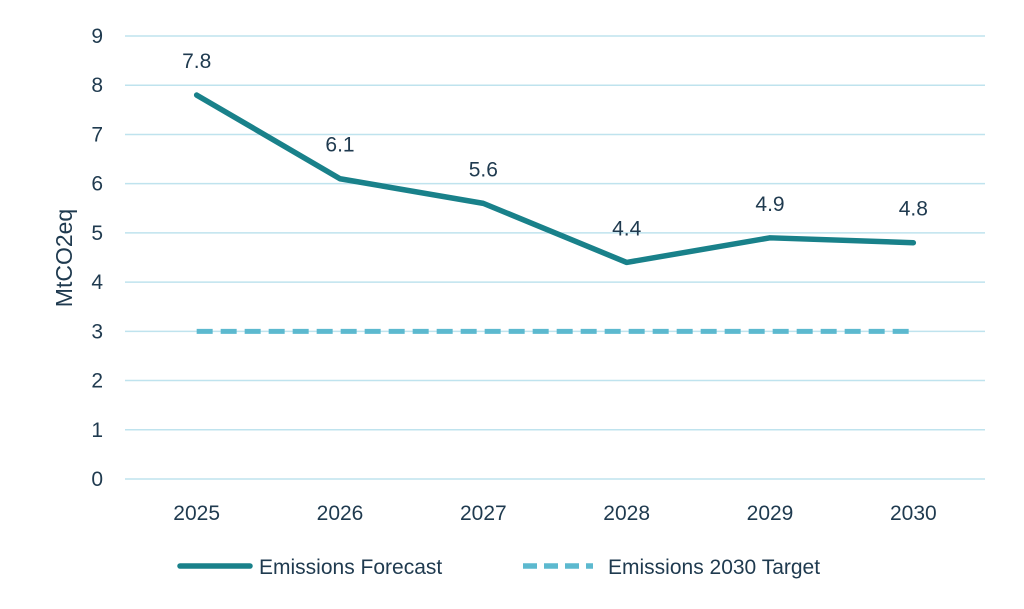  Describe the element at coordinates (97, 134) in the screenshot. I see `y-tick-label: 7` at that location.